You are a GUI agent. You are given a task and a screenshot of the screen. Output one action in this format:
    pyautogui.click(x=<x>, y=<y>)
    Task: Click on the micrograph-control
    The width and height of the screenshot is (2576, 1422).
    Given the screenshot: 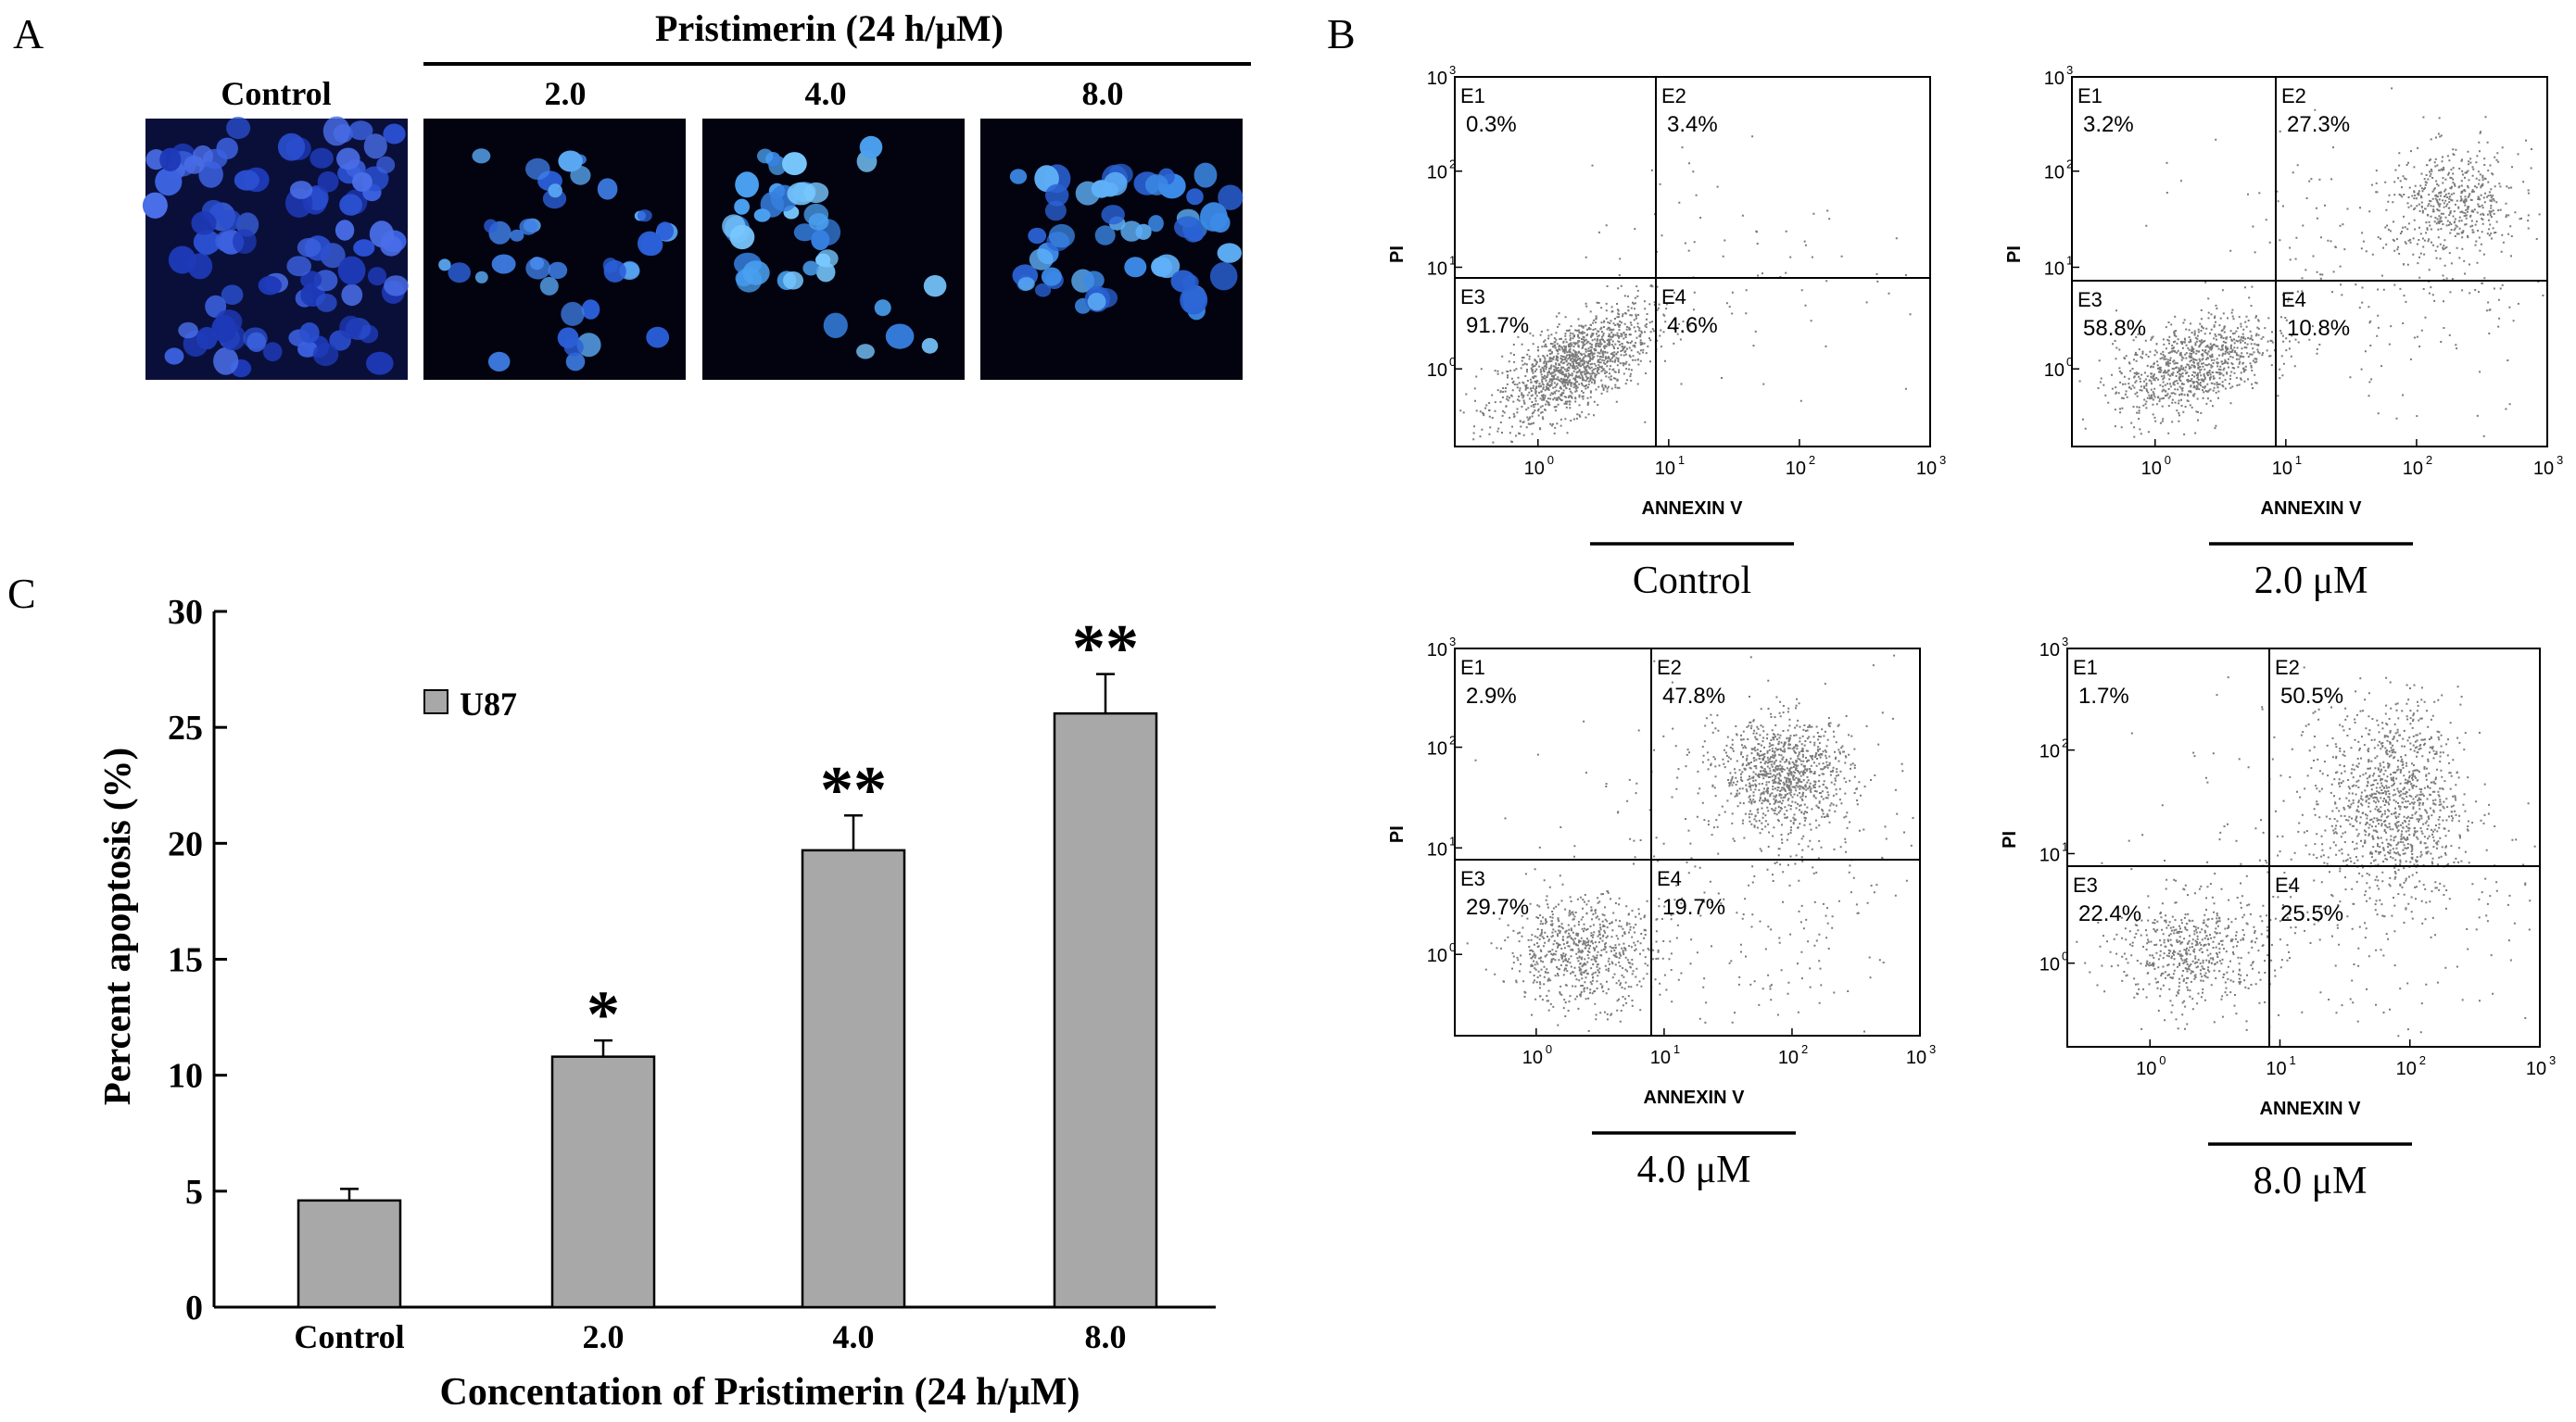 What is the action you would take?
    pyautogui.click(x=276, y=248)
    